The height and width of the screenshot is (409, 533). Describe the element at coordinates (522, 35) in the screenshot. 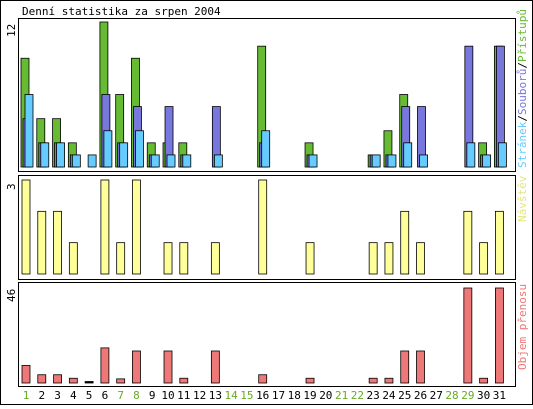

I see `legend-pristupy: Přístupů` at that location.